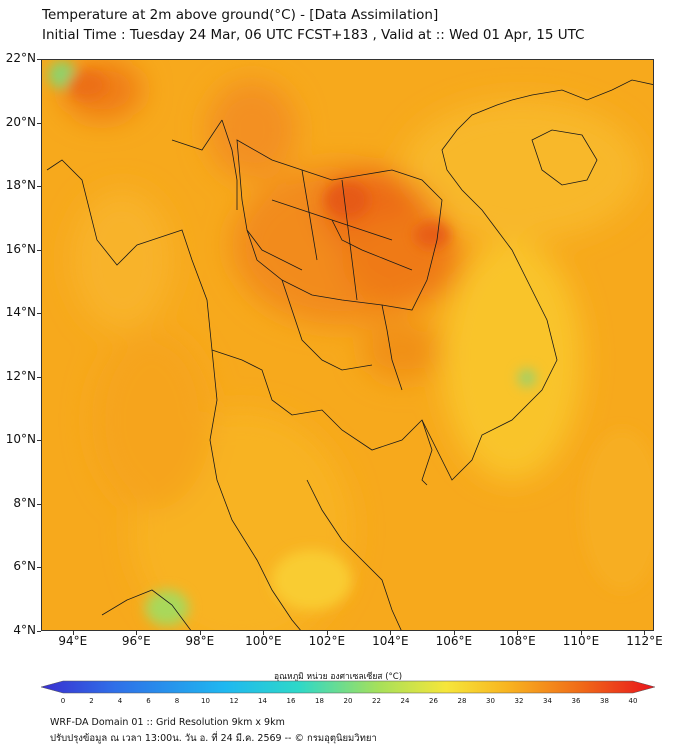 Image resolution: width=676 pixels, height=756 pixels. I want to click on colorbar-tick-label: 24, so click(405, 701).